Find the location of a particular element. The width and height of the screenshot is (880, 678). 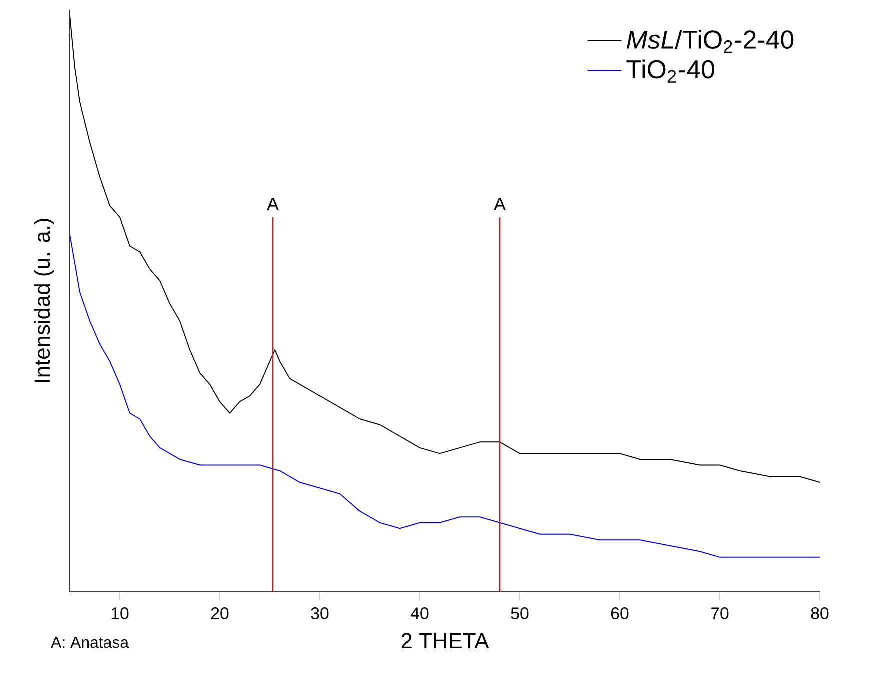

x-tick-label: 10 is located at coordinates (120, 614).